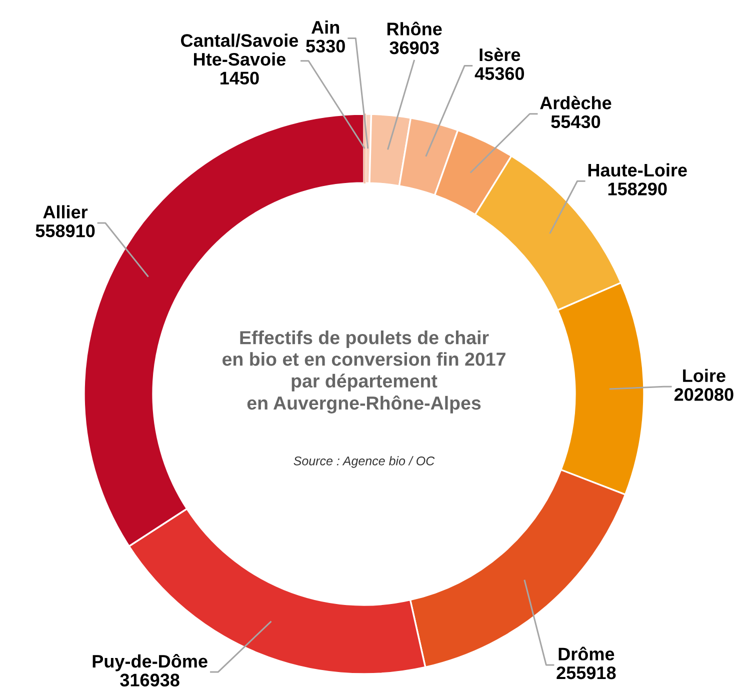 Image resolution: width=745 pixels, height=694 pixels. Describe the element at coordinates (704, 375) in the screenshot. I see `slice-label: Loire` at that location.